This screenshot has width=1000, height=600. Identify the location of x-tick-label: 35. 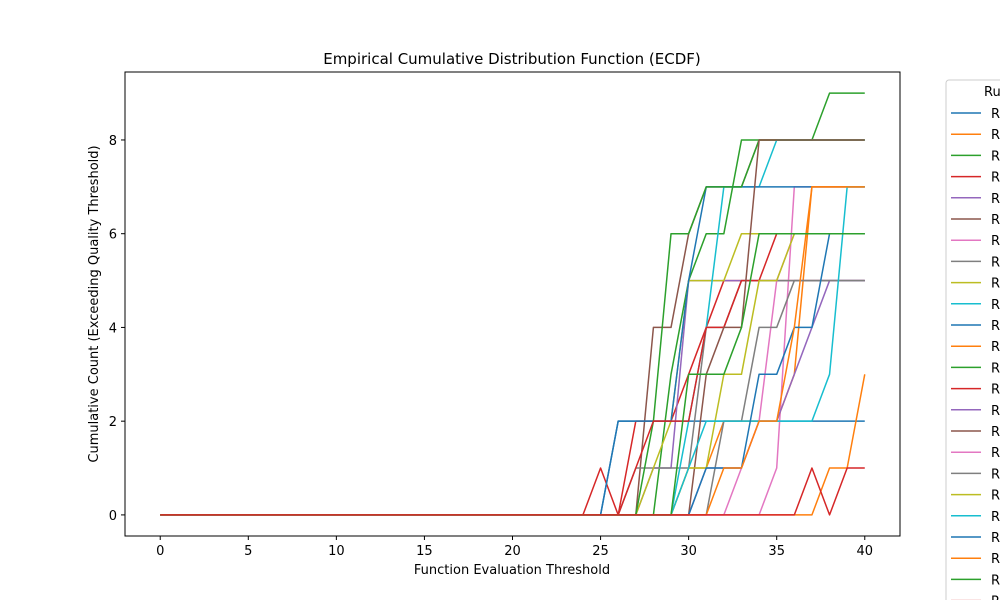
(776, 551).